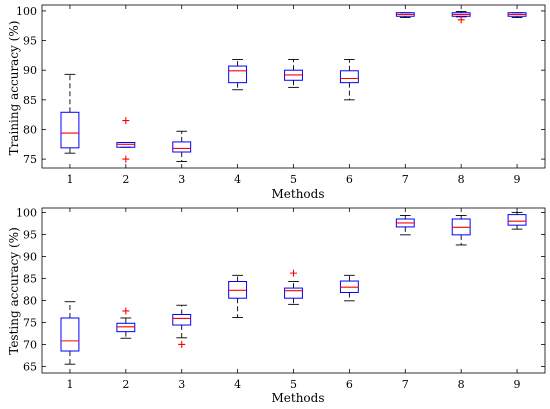 This screenshot has height=409, width=550. I want to click on y-axis-title: Testing accuracy (%), so click(14, 291).